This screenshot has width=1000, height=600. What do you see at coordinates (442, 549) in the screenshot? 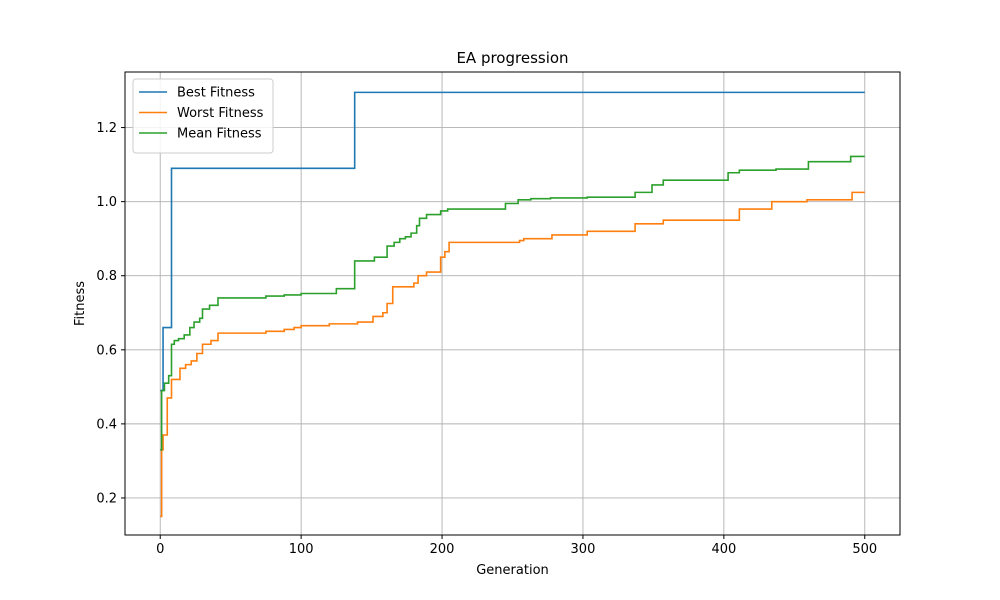
I see `x-tick-label: 200` at bounding box center [442, 549].